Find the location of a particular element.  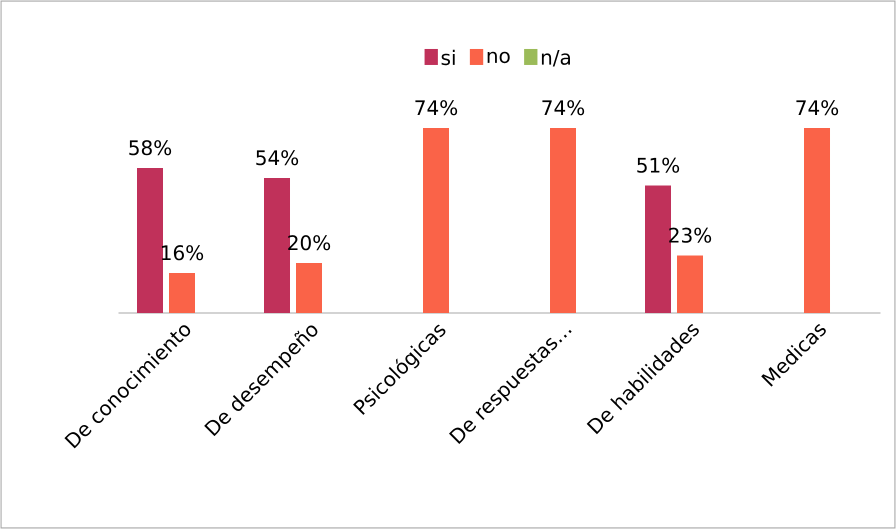

legend-label: no is located at coordinates (499, 58).